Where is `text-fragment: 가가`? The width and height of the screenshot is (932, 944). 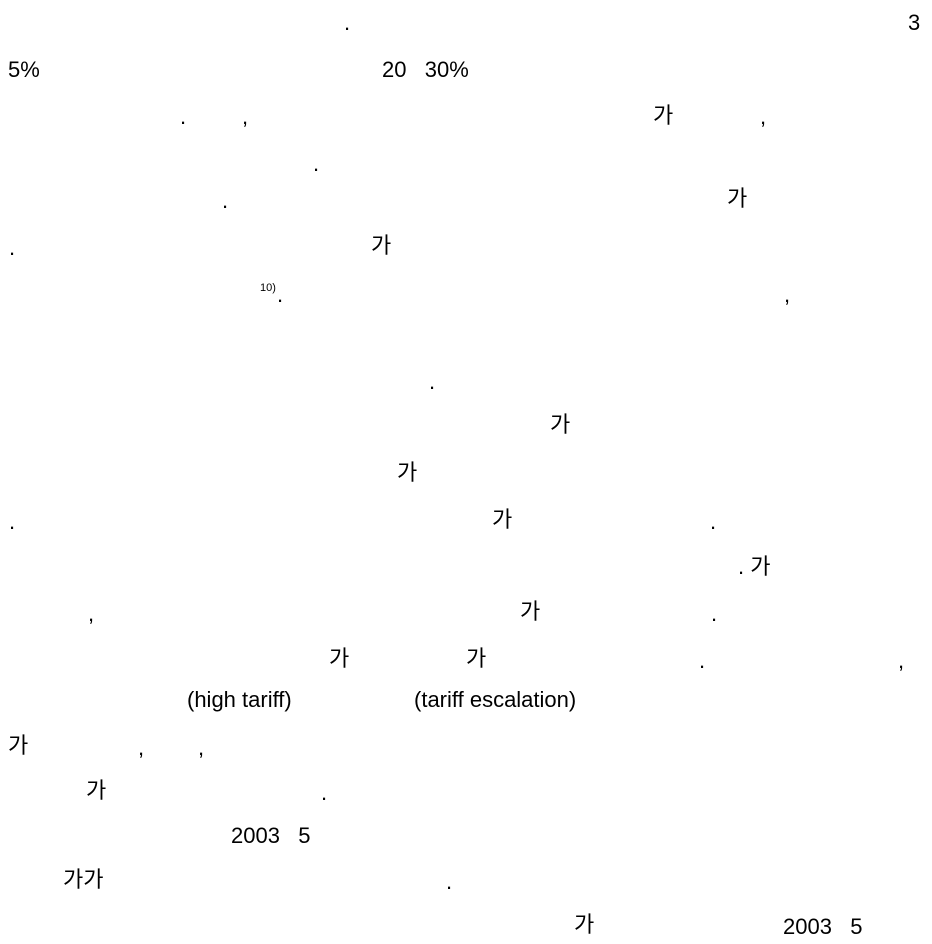
text-fragment: 가가 is located at coordinates (83, 879).